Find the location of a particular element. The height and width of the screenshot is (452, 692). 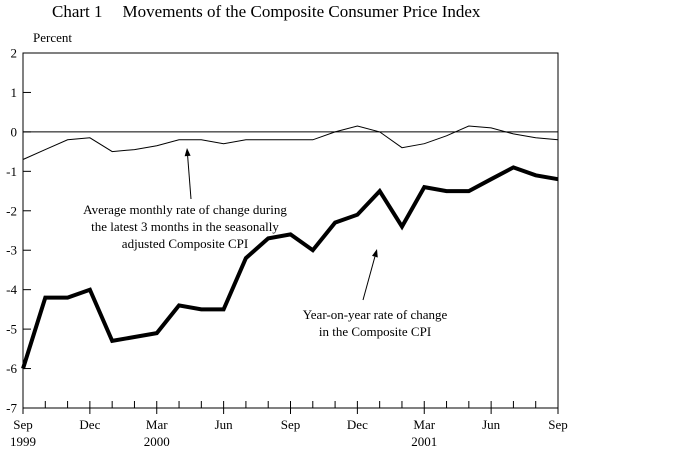

annotation-text-line: the latest 3 months in the seasonally is located at coordinates (185, 226).